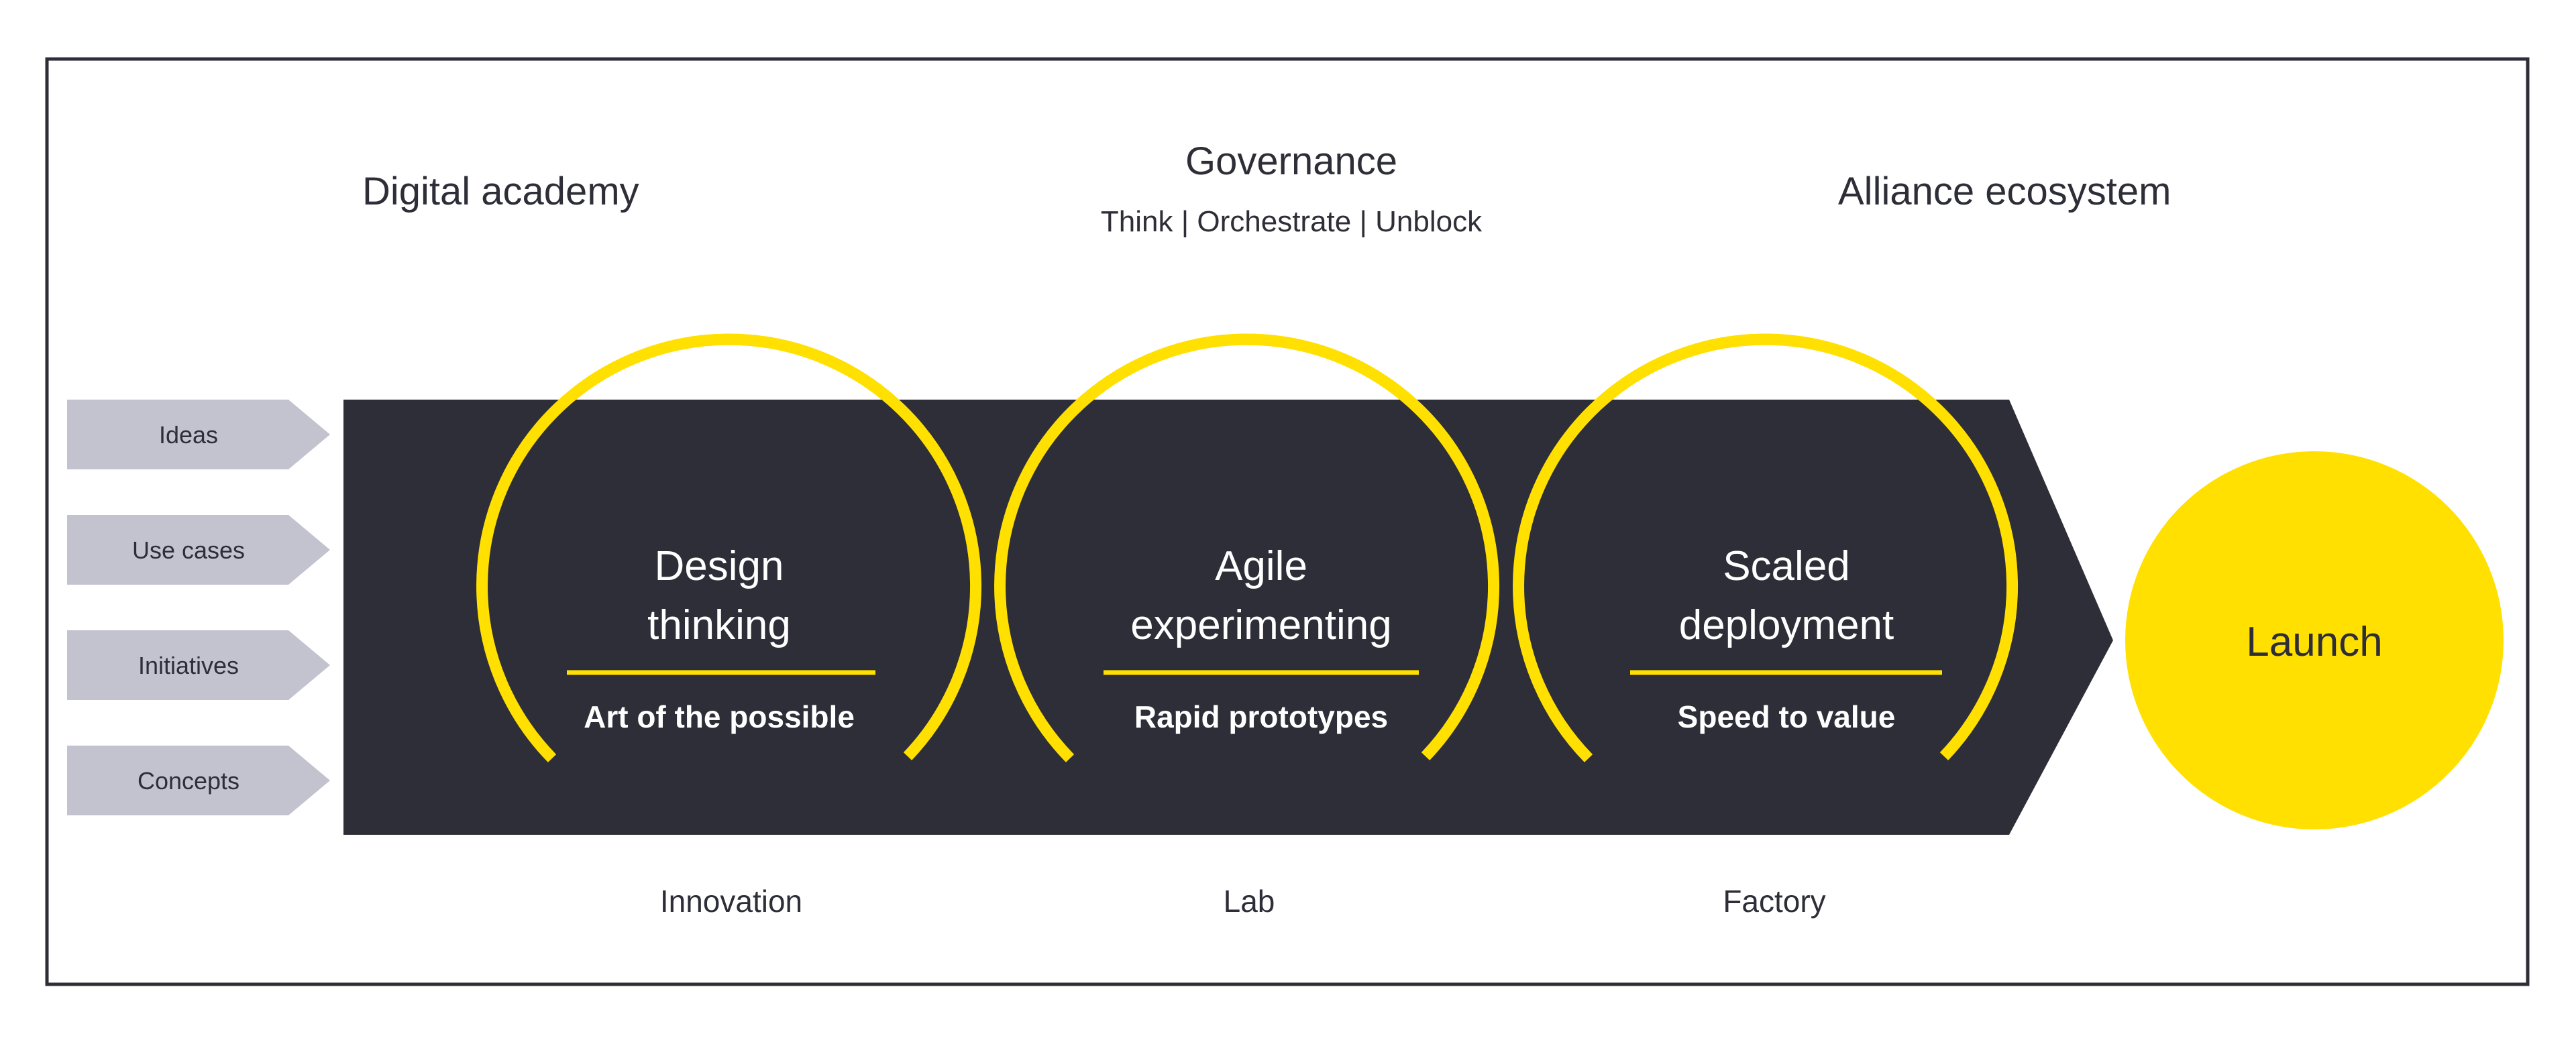  Describe the element at coordinates (1786, 625) in the screenshot. I see `stage-title-line2-scaled-deployment: deployment` at that location.